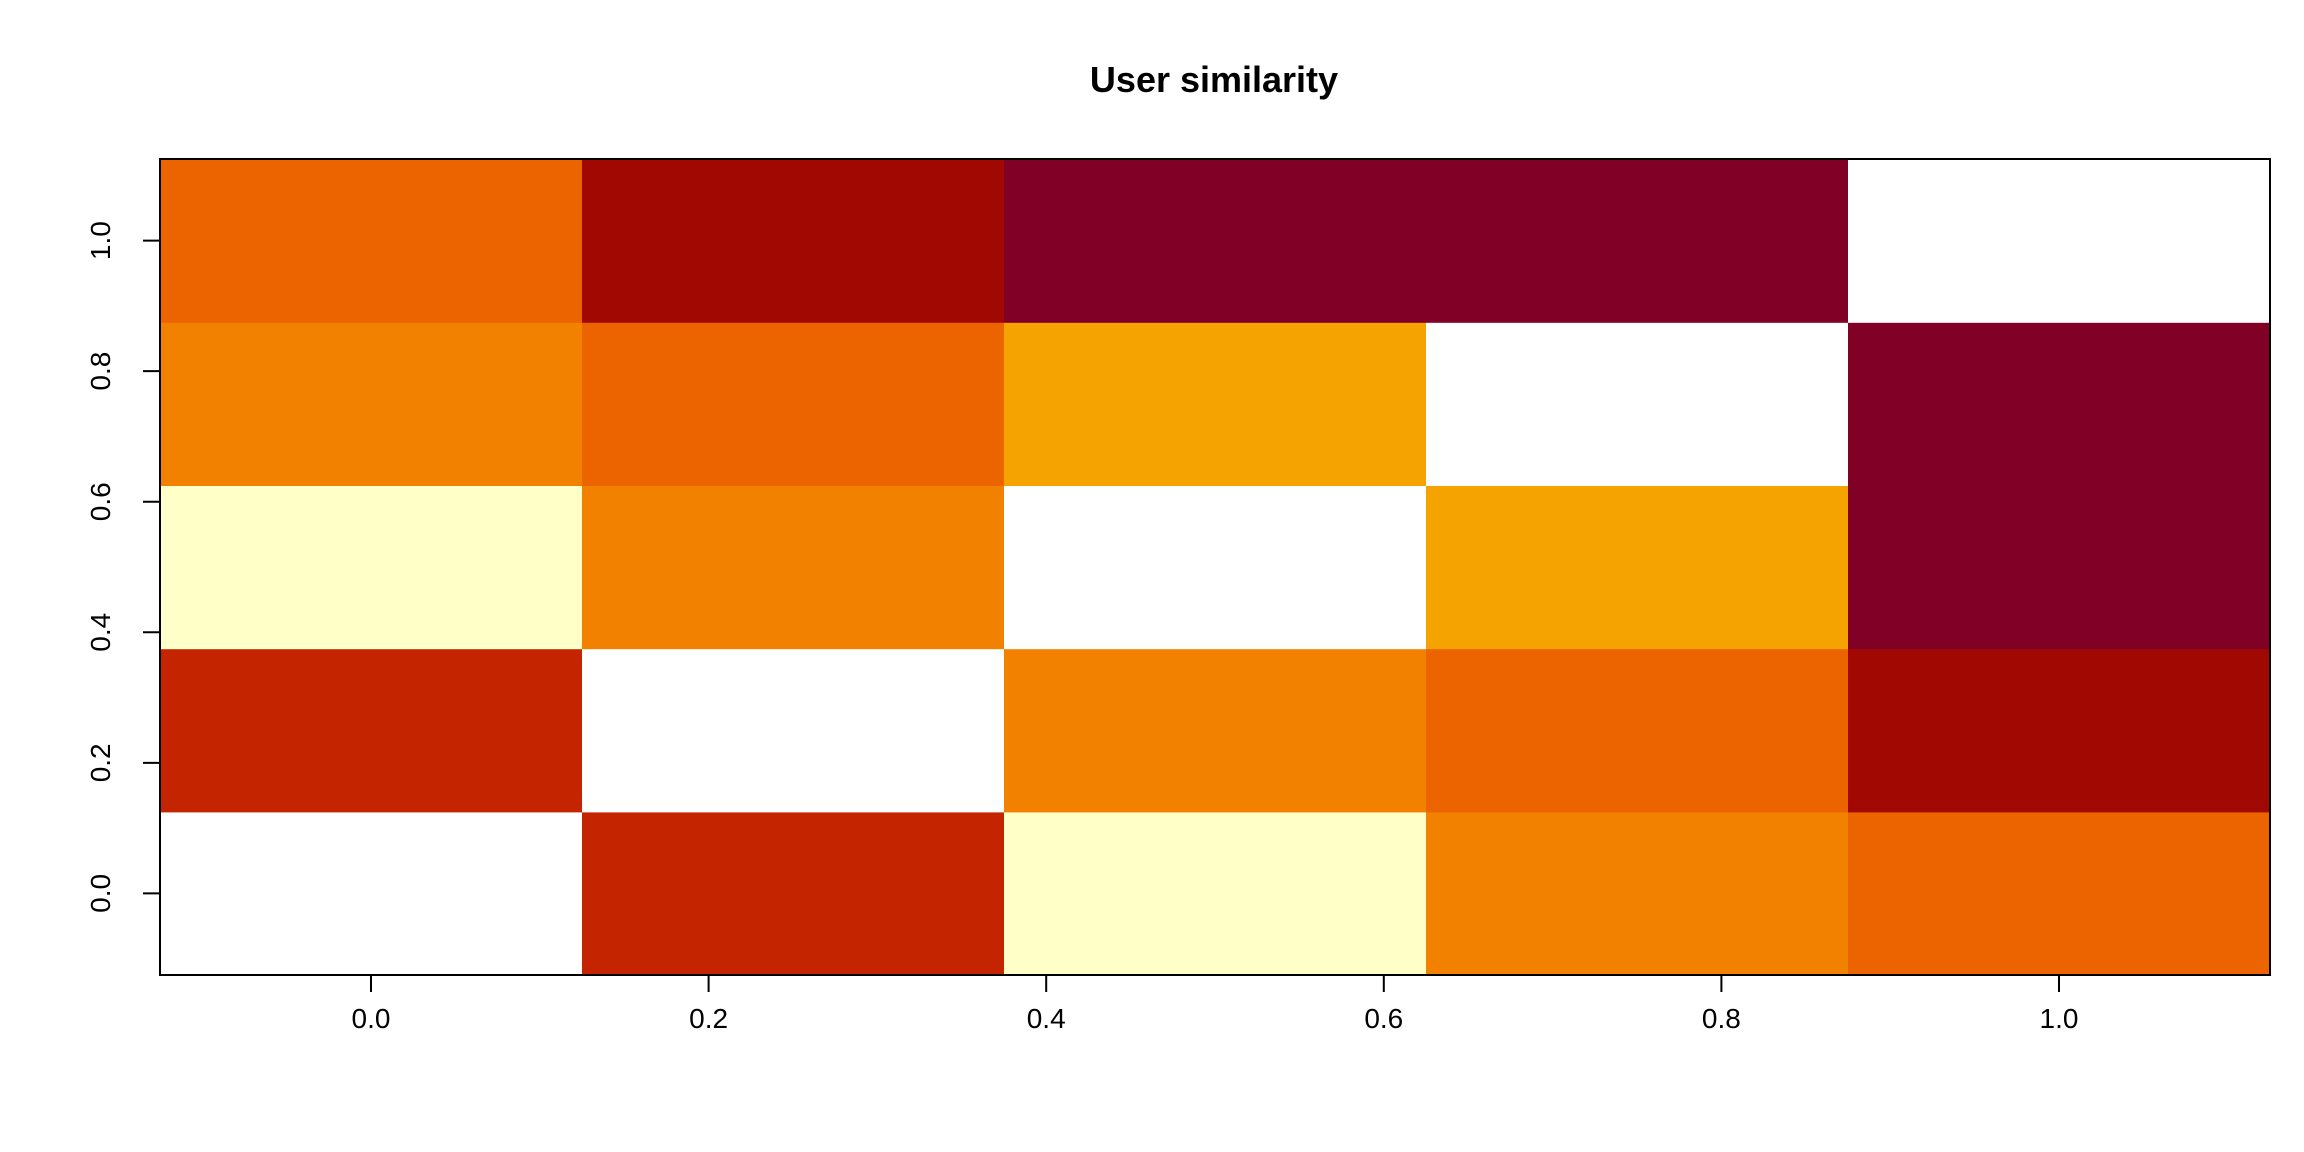  What do you see at coordinates (708, 1018) in the screenshot?
I see `x-tick-label: 0.2` at bounding box center [708, 1018].